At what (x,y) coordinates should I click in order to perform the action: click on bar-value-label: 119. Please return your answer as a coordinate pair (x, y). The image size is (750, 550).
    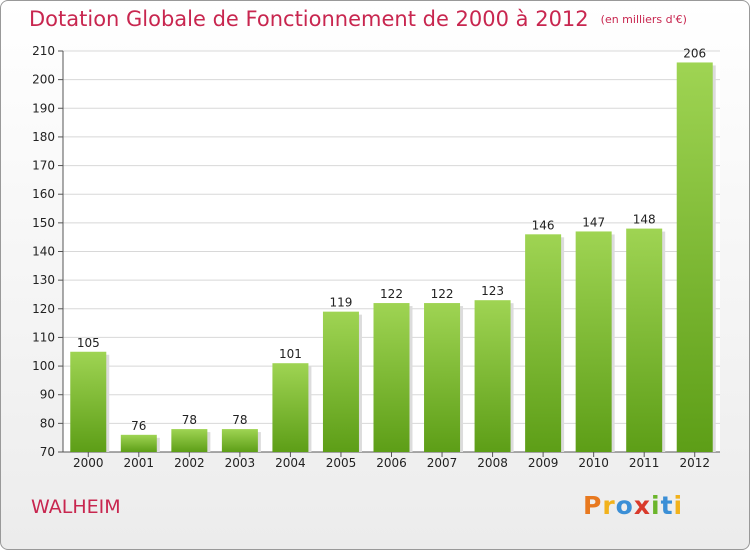
    Looking at the image, I should click on (341, 303).